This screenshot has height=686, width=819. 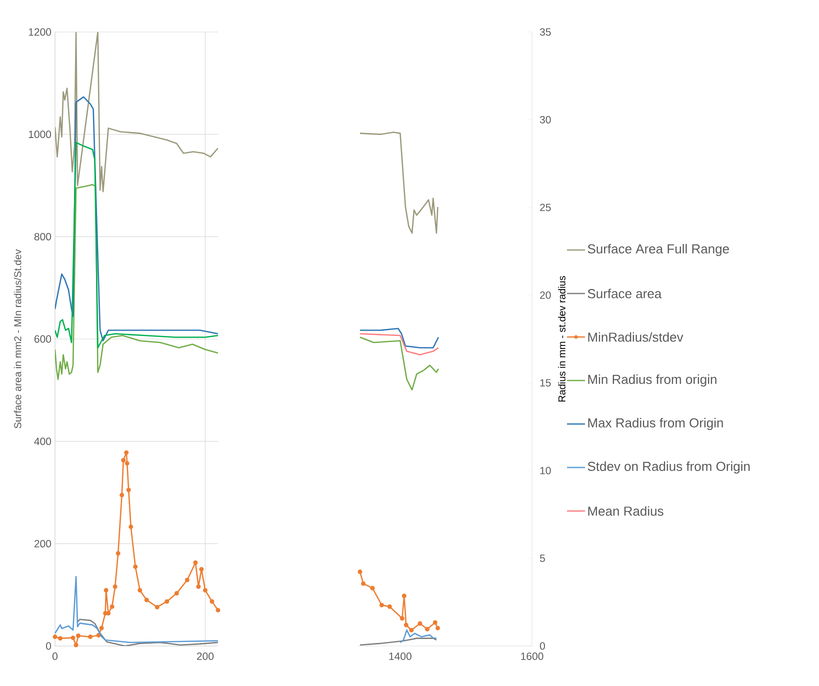 What do you see at coordinates (625, 293) in the screenshot?
I see `legend-label: Surface area` at bounding box center [625, 293].